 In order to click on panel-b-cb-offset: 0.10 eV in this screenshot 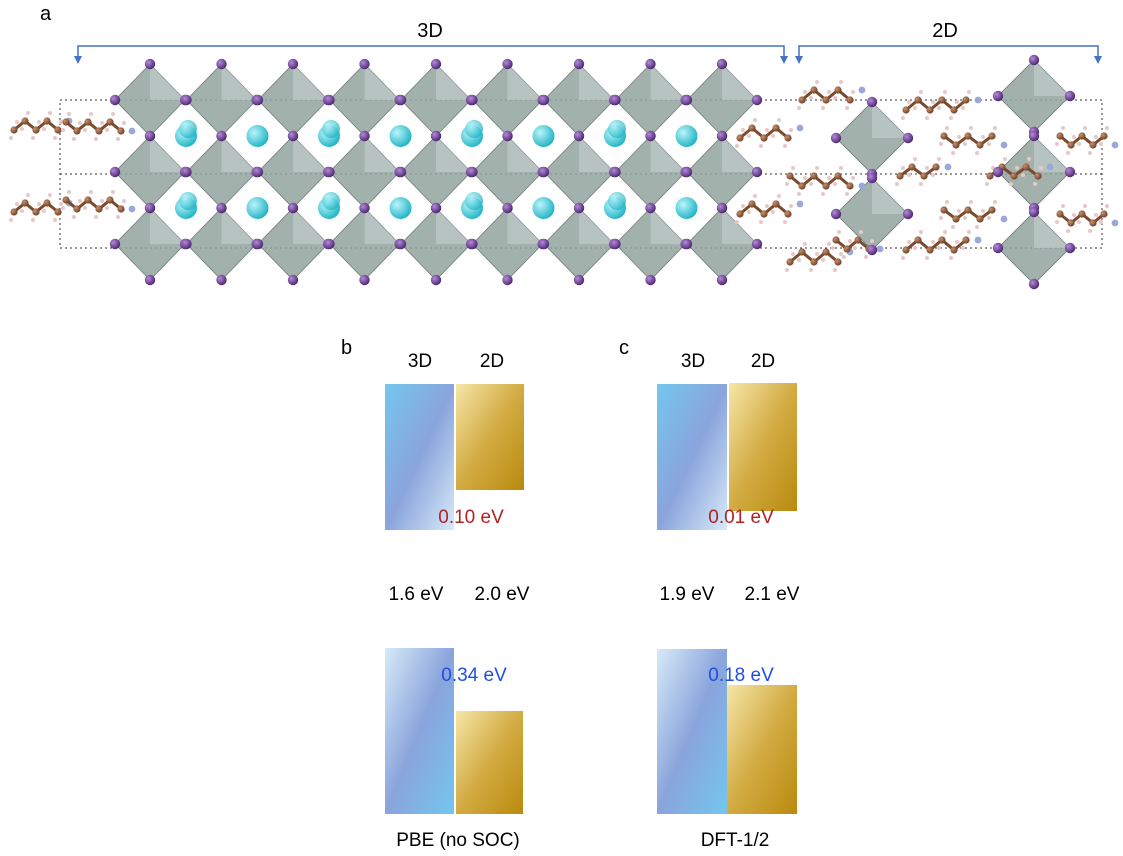, I will do `click(471, 517)`.